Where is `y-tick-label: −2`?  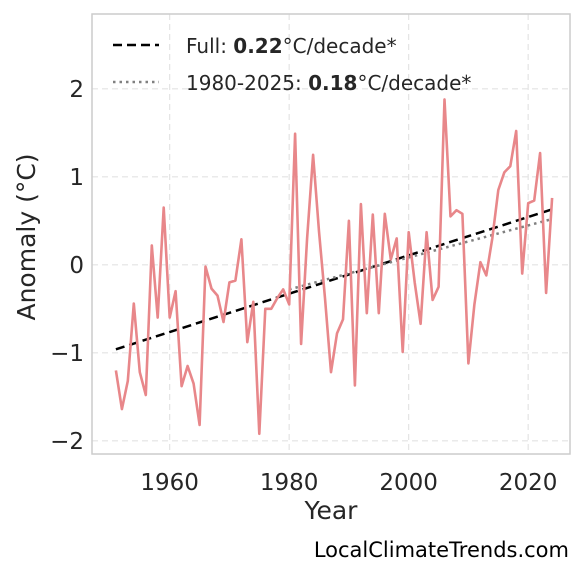
y-tick-label: −2 is located at coordinates (67, 442).